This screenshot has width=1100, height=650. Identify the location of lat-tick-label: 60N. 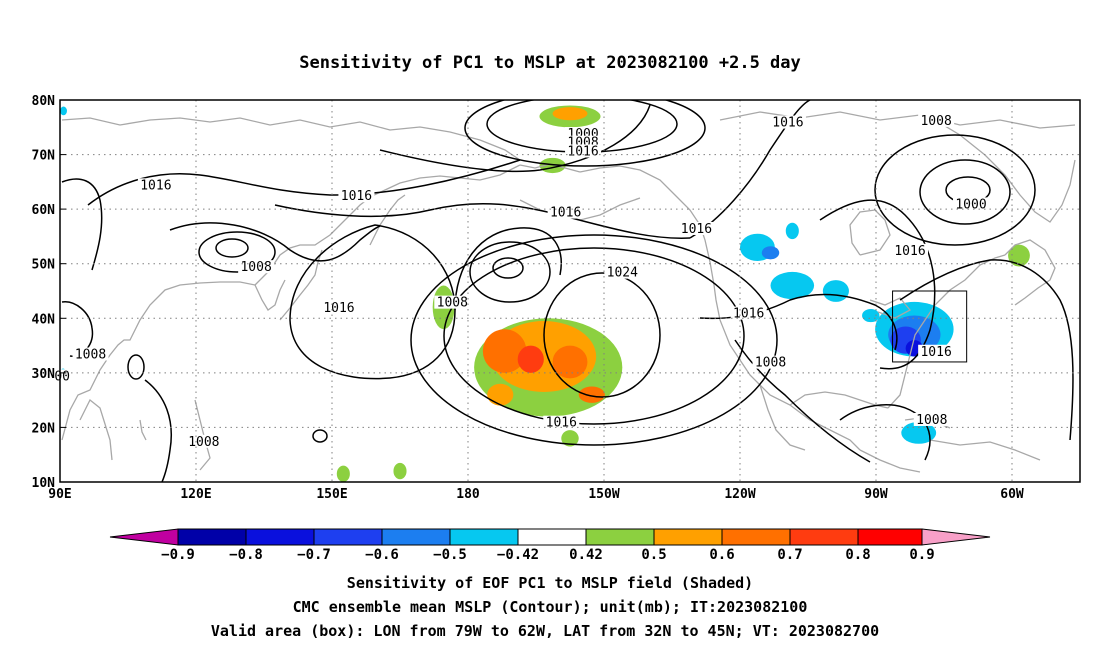
(44, 210).